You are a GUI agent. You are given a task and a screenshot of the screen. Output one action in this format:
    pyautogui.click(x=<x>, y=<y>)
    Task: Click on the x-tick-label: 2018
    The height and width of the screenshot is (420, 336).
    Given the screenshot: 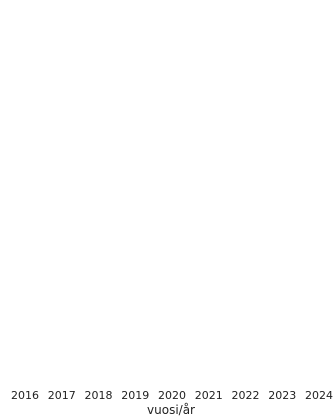 What is the action you would take?
    pyautogui.click(x=99, y=395)
    